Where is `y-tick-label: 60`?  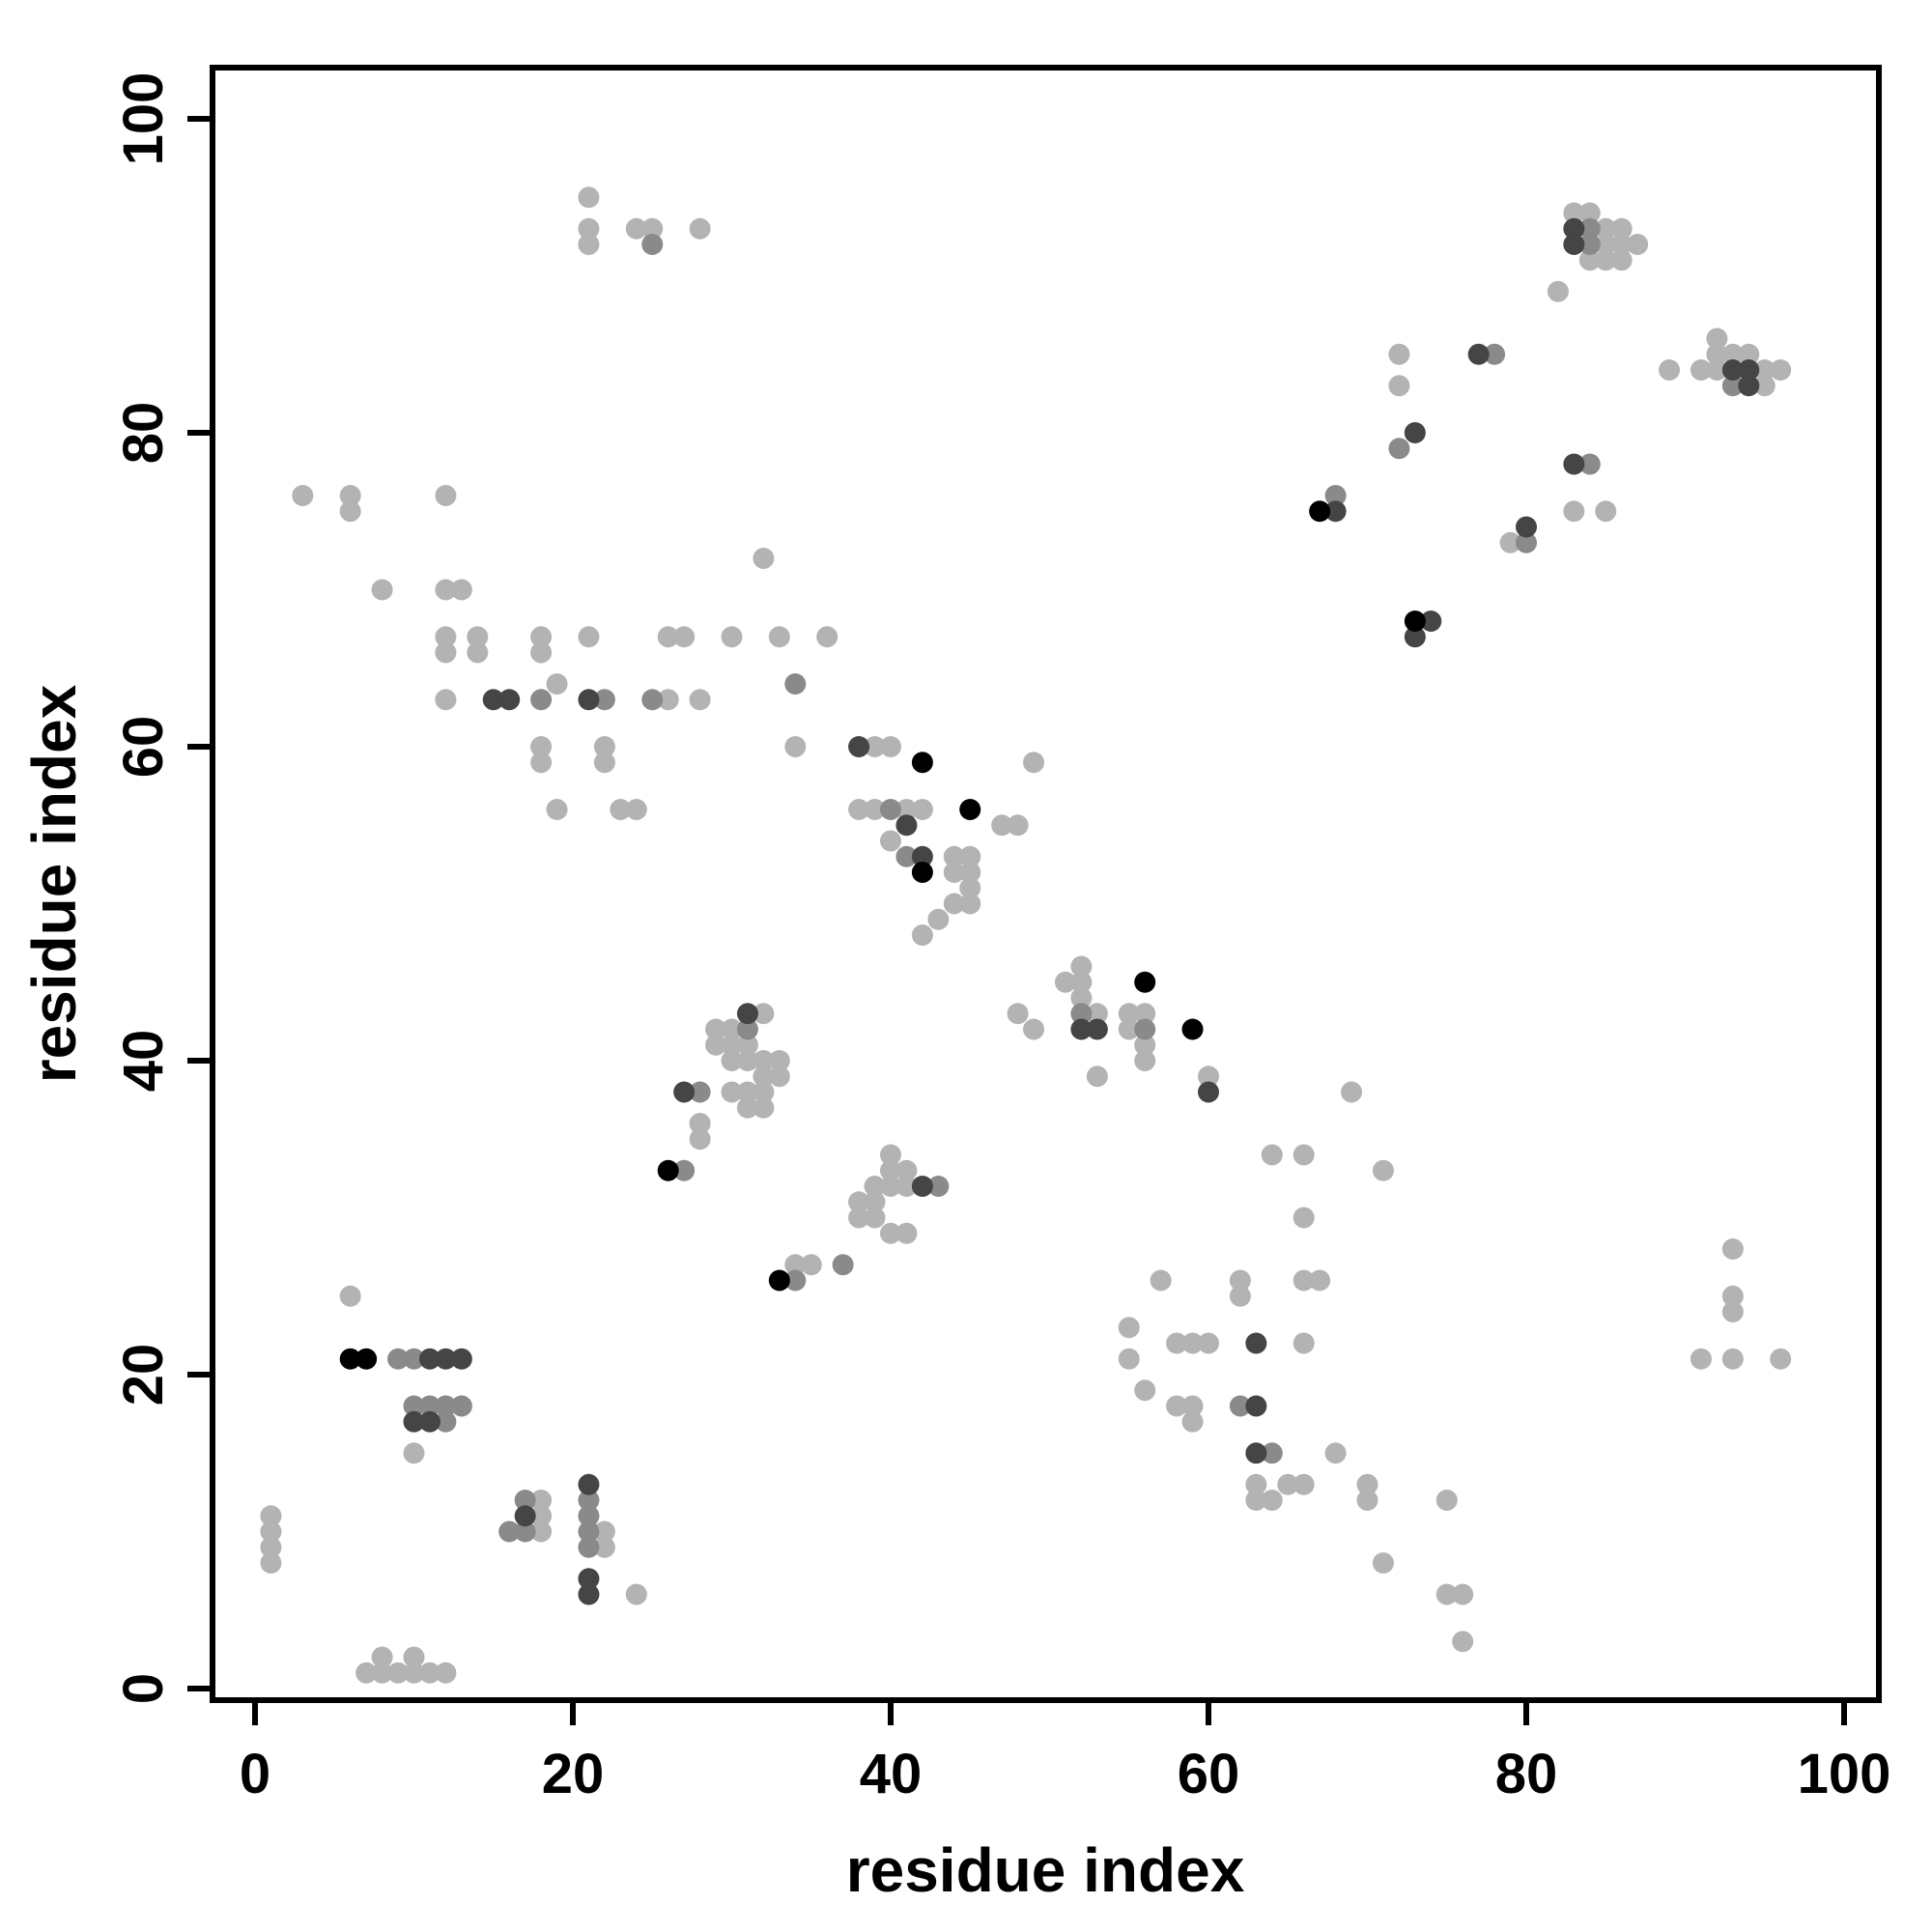 y-tick-label: 60 is located at coordinates (143, 747).